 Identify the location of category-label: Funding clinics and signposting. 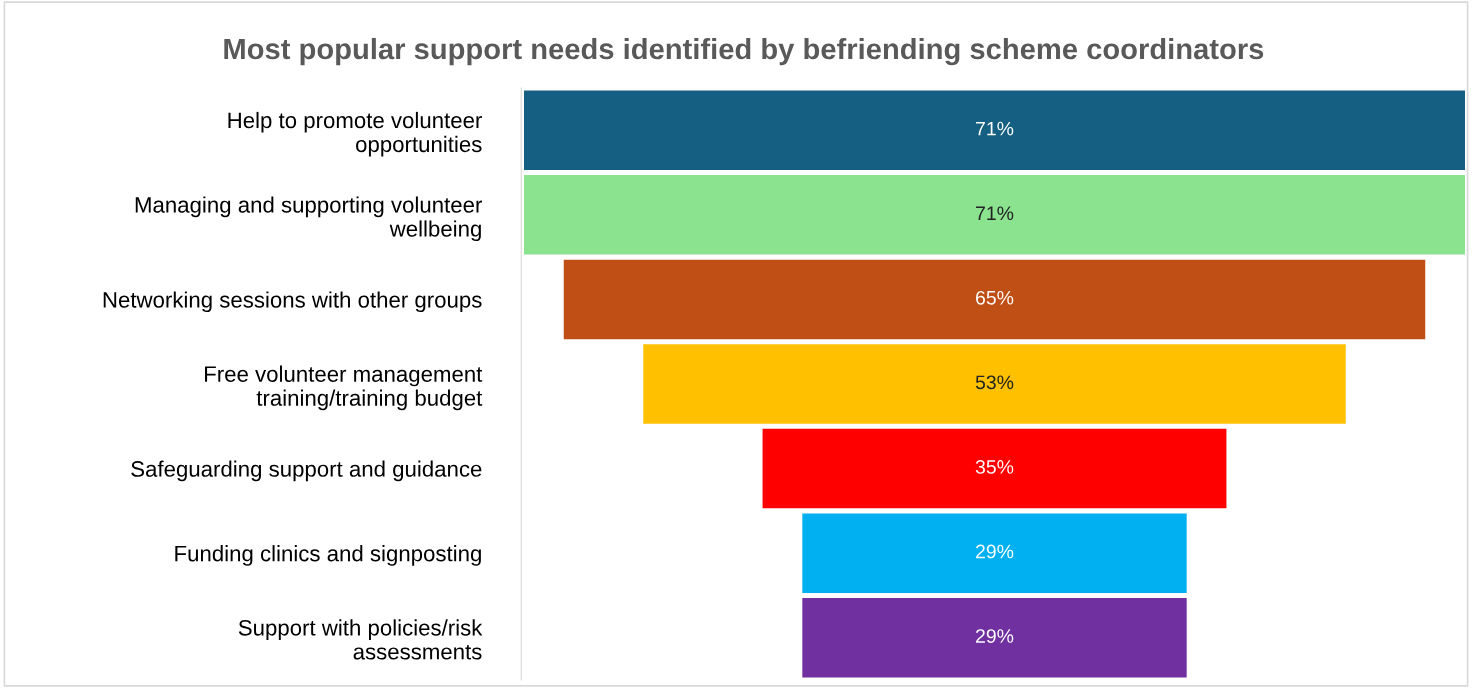
(328, 555).